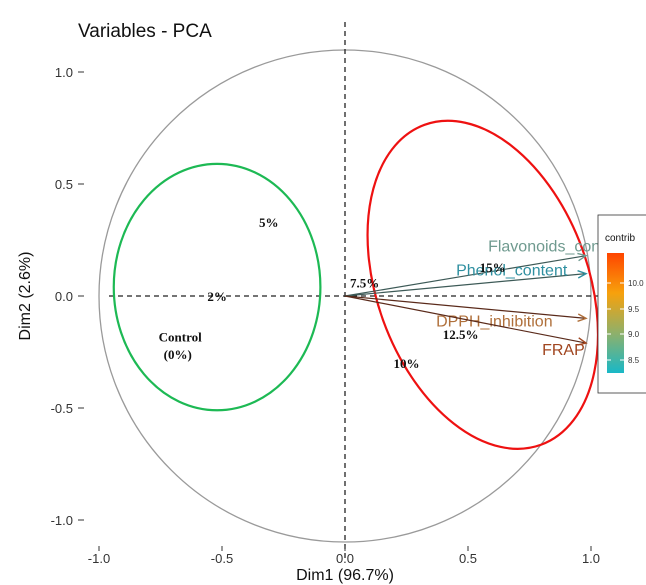 The height and width of the screenshot is (585, 646). Describe the element at coordinates (364, 283) in the screenshot. I see `annotation-label: 7.5%` at that location.